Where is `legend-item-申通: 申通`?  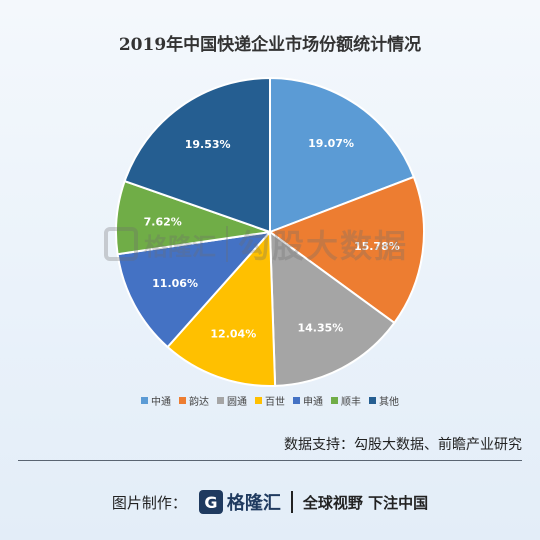 legend-item-申通: 申通 is located at coordinates (308, 400).